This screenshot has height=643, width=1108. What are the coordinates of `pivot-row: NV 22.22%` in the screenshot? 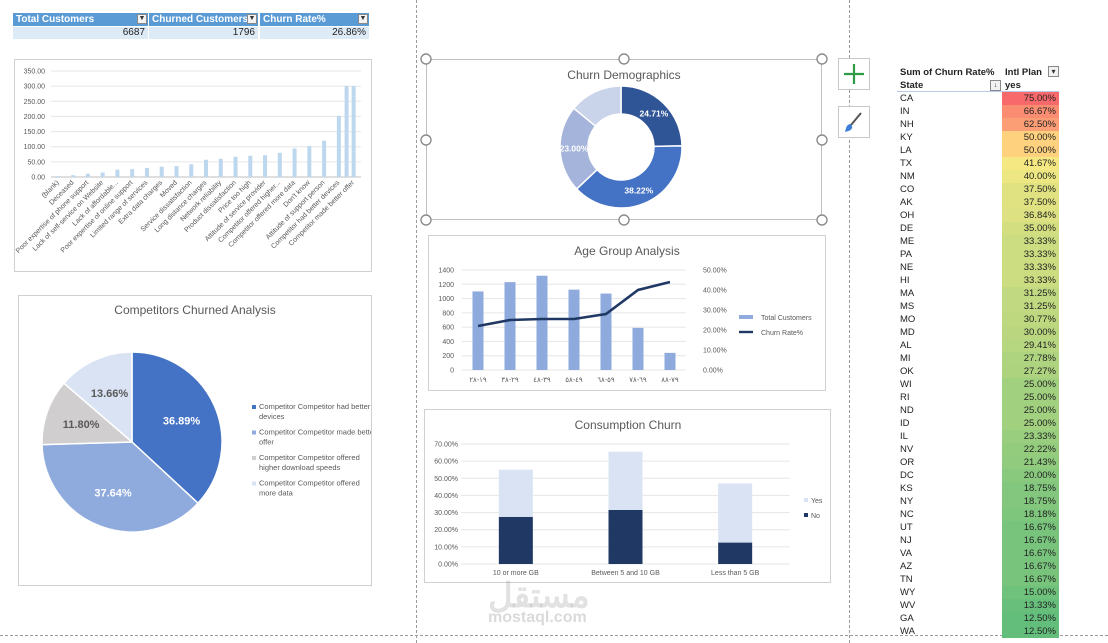 It's located at (978, 449).